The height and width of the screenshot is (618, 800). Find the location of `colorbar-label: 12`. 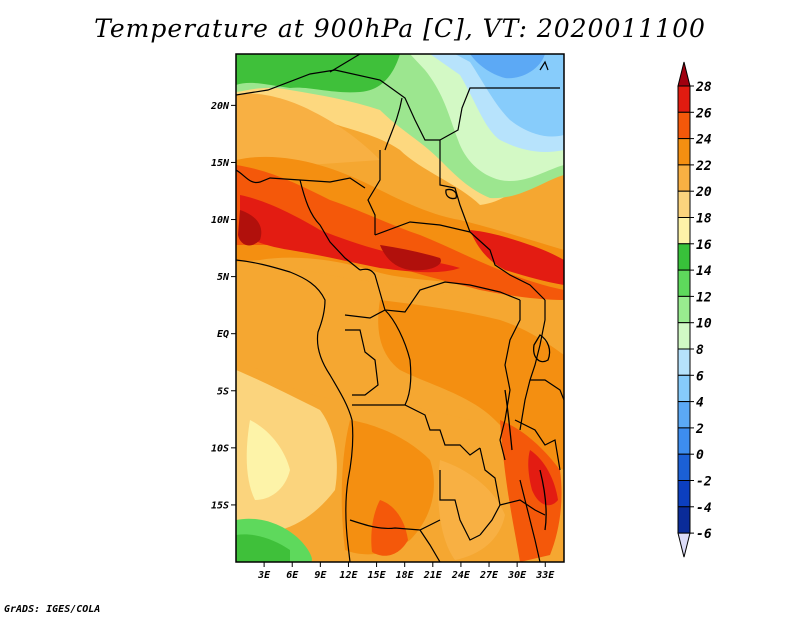

colorbar-label: 12 is located at coordinates (704, 297).